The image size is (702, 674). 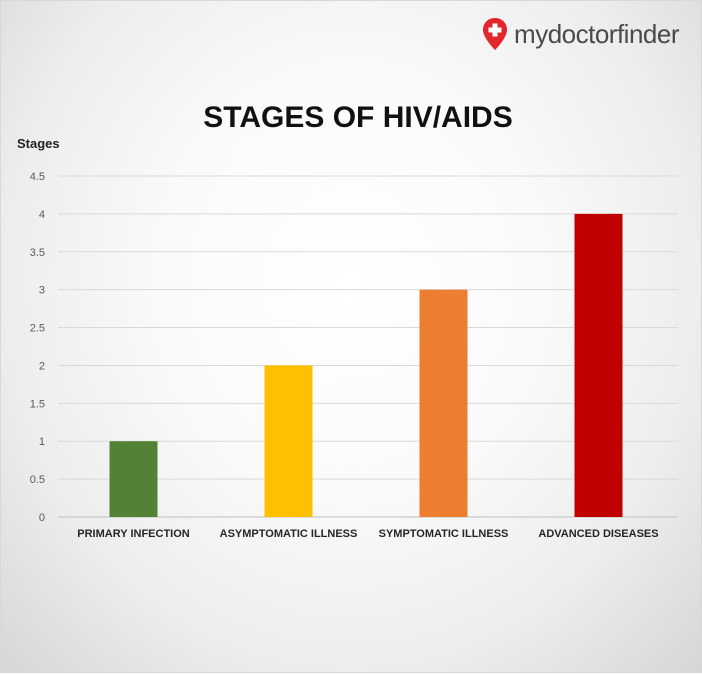 I want to click on x-category-label: ADVANCED DISEASES, so click(x=598, y=534).